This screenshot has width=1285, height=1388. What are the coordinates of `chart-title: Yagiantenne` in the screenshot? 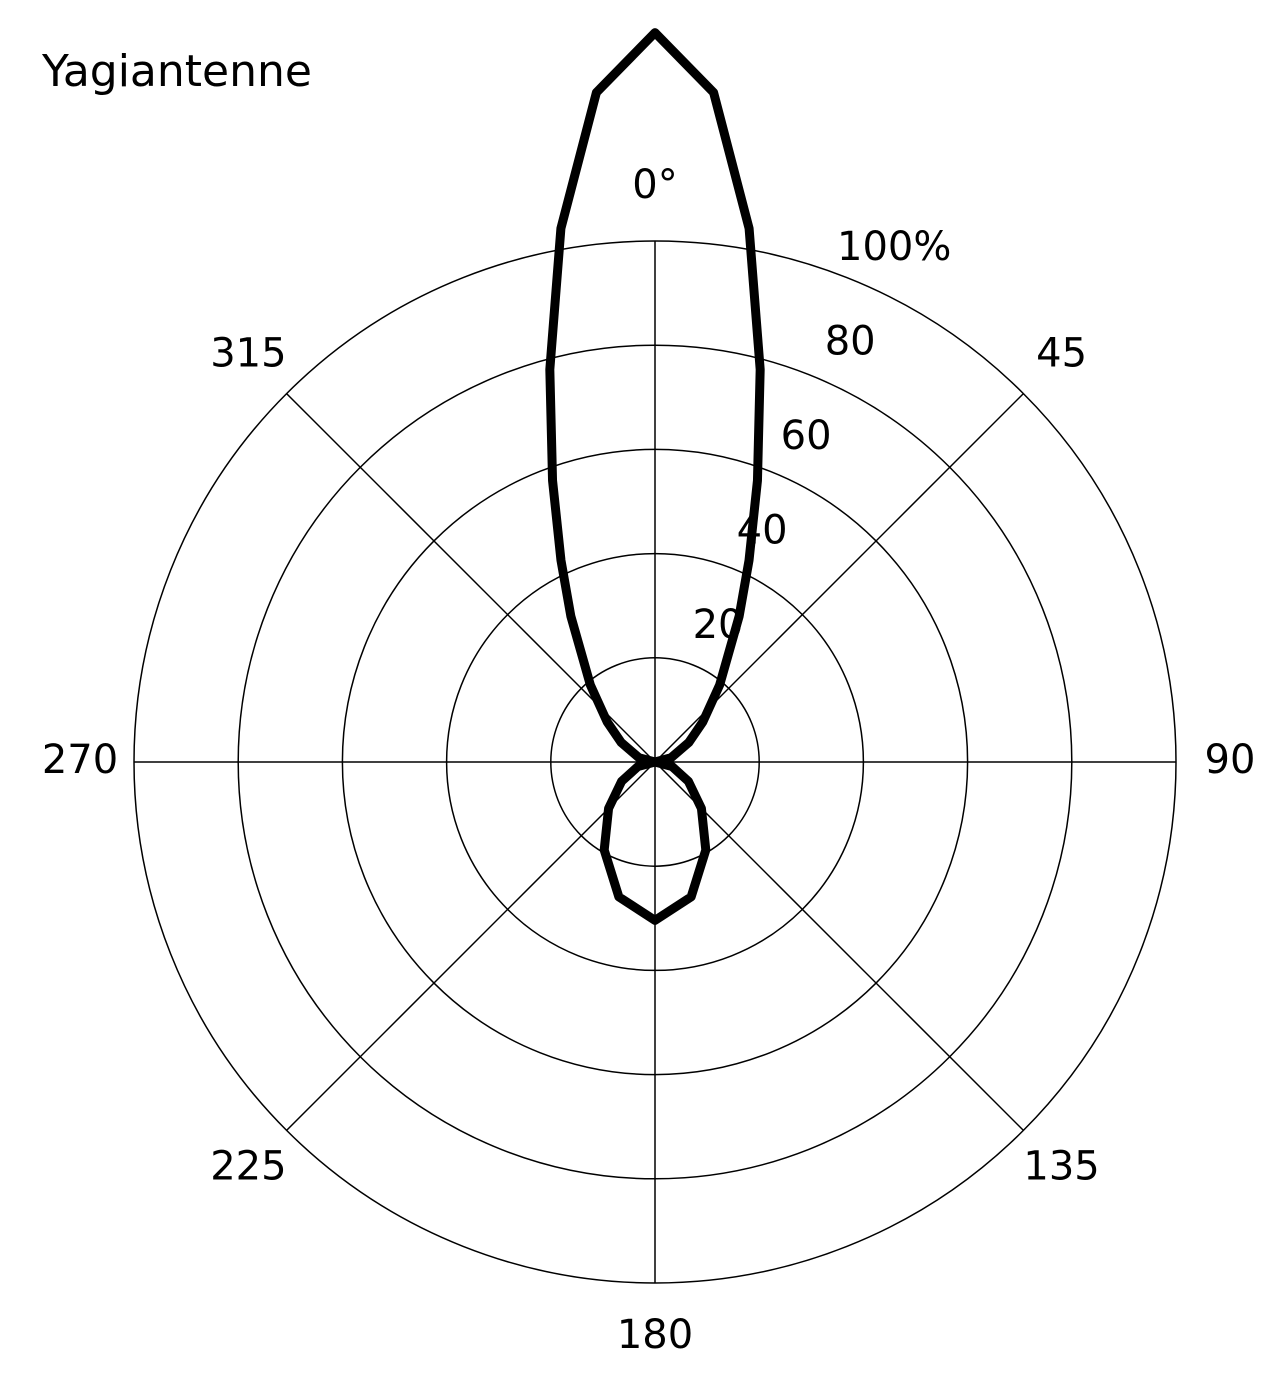 It's located at (176, 71).